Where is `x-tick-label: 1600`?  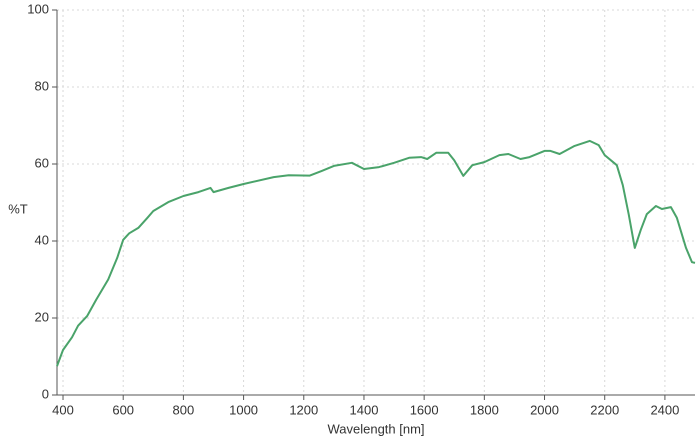 x-tick-label: 1600 is located at coordinates (424, 409).